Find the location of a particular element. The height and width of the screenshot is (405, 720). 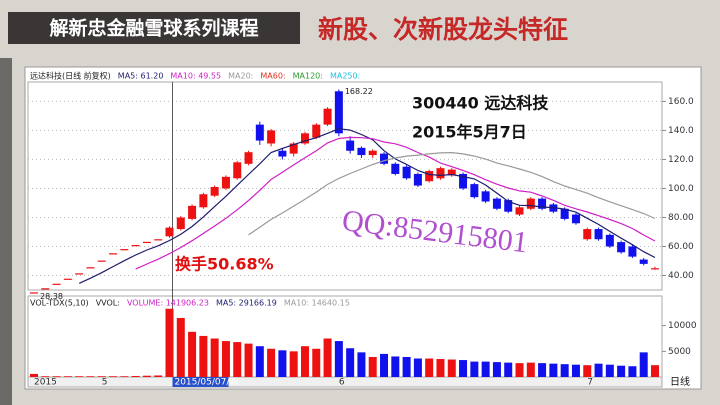

cursor-date-box is located at coordinates (200, 382).